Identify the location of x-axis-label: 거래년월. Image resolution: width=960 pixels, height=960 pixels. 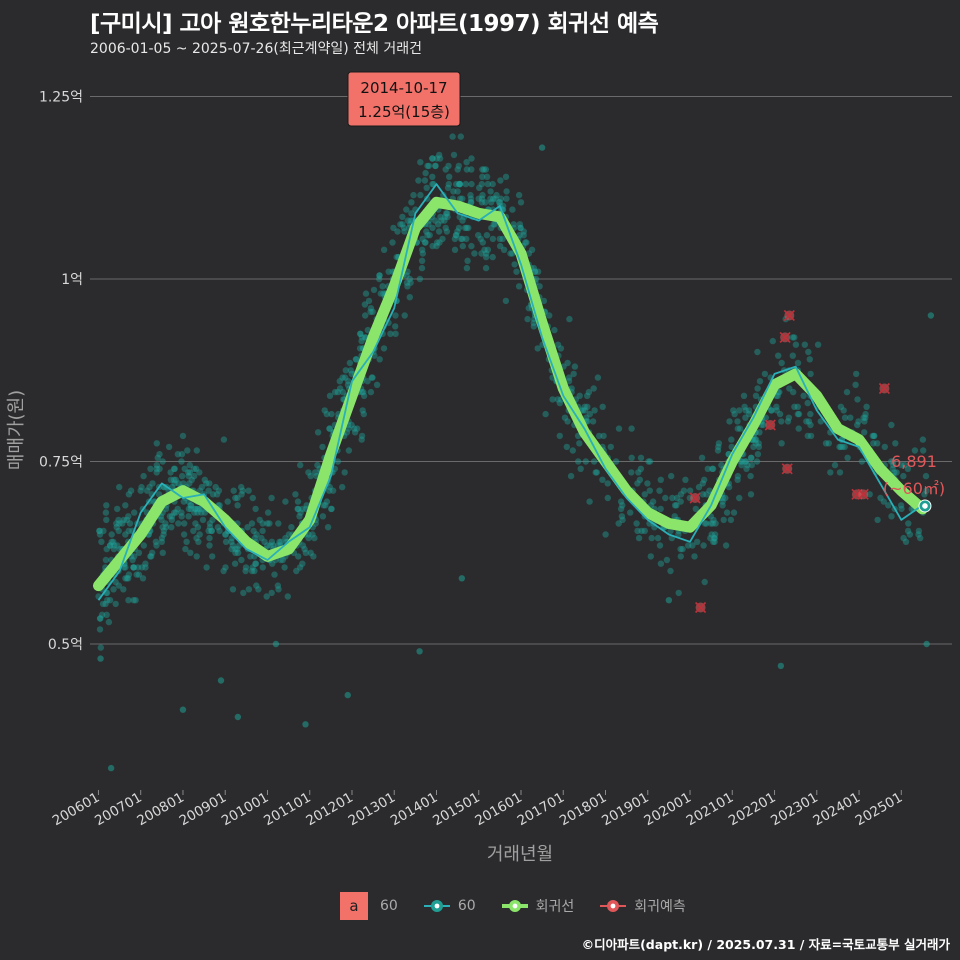
(520, 854).